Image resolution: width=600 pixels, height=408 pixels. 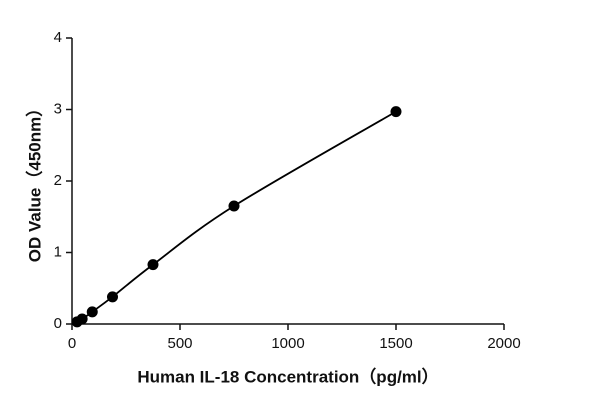 I want to click on y-axis-title: OD Value（450nm）, so click(x=34, y=181).